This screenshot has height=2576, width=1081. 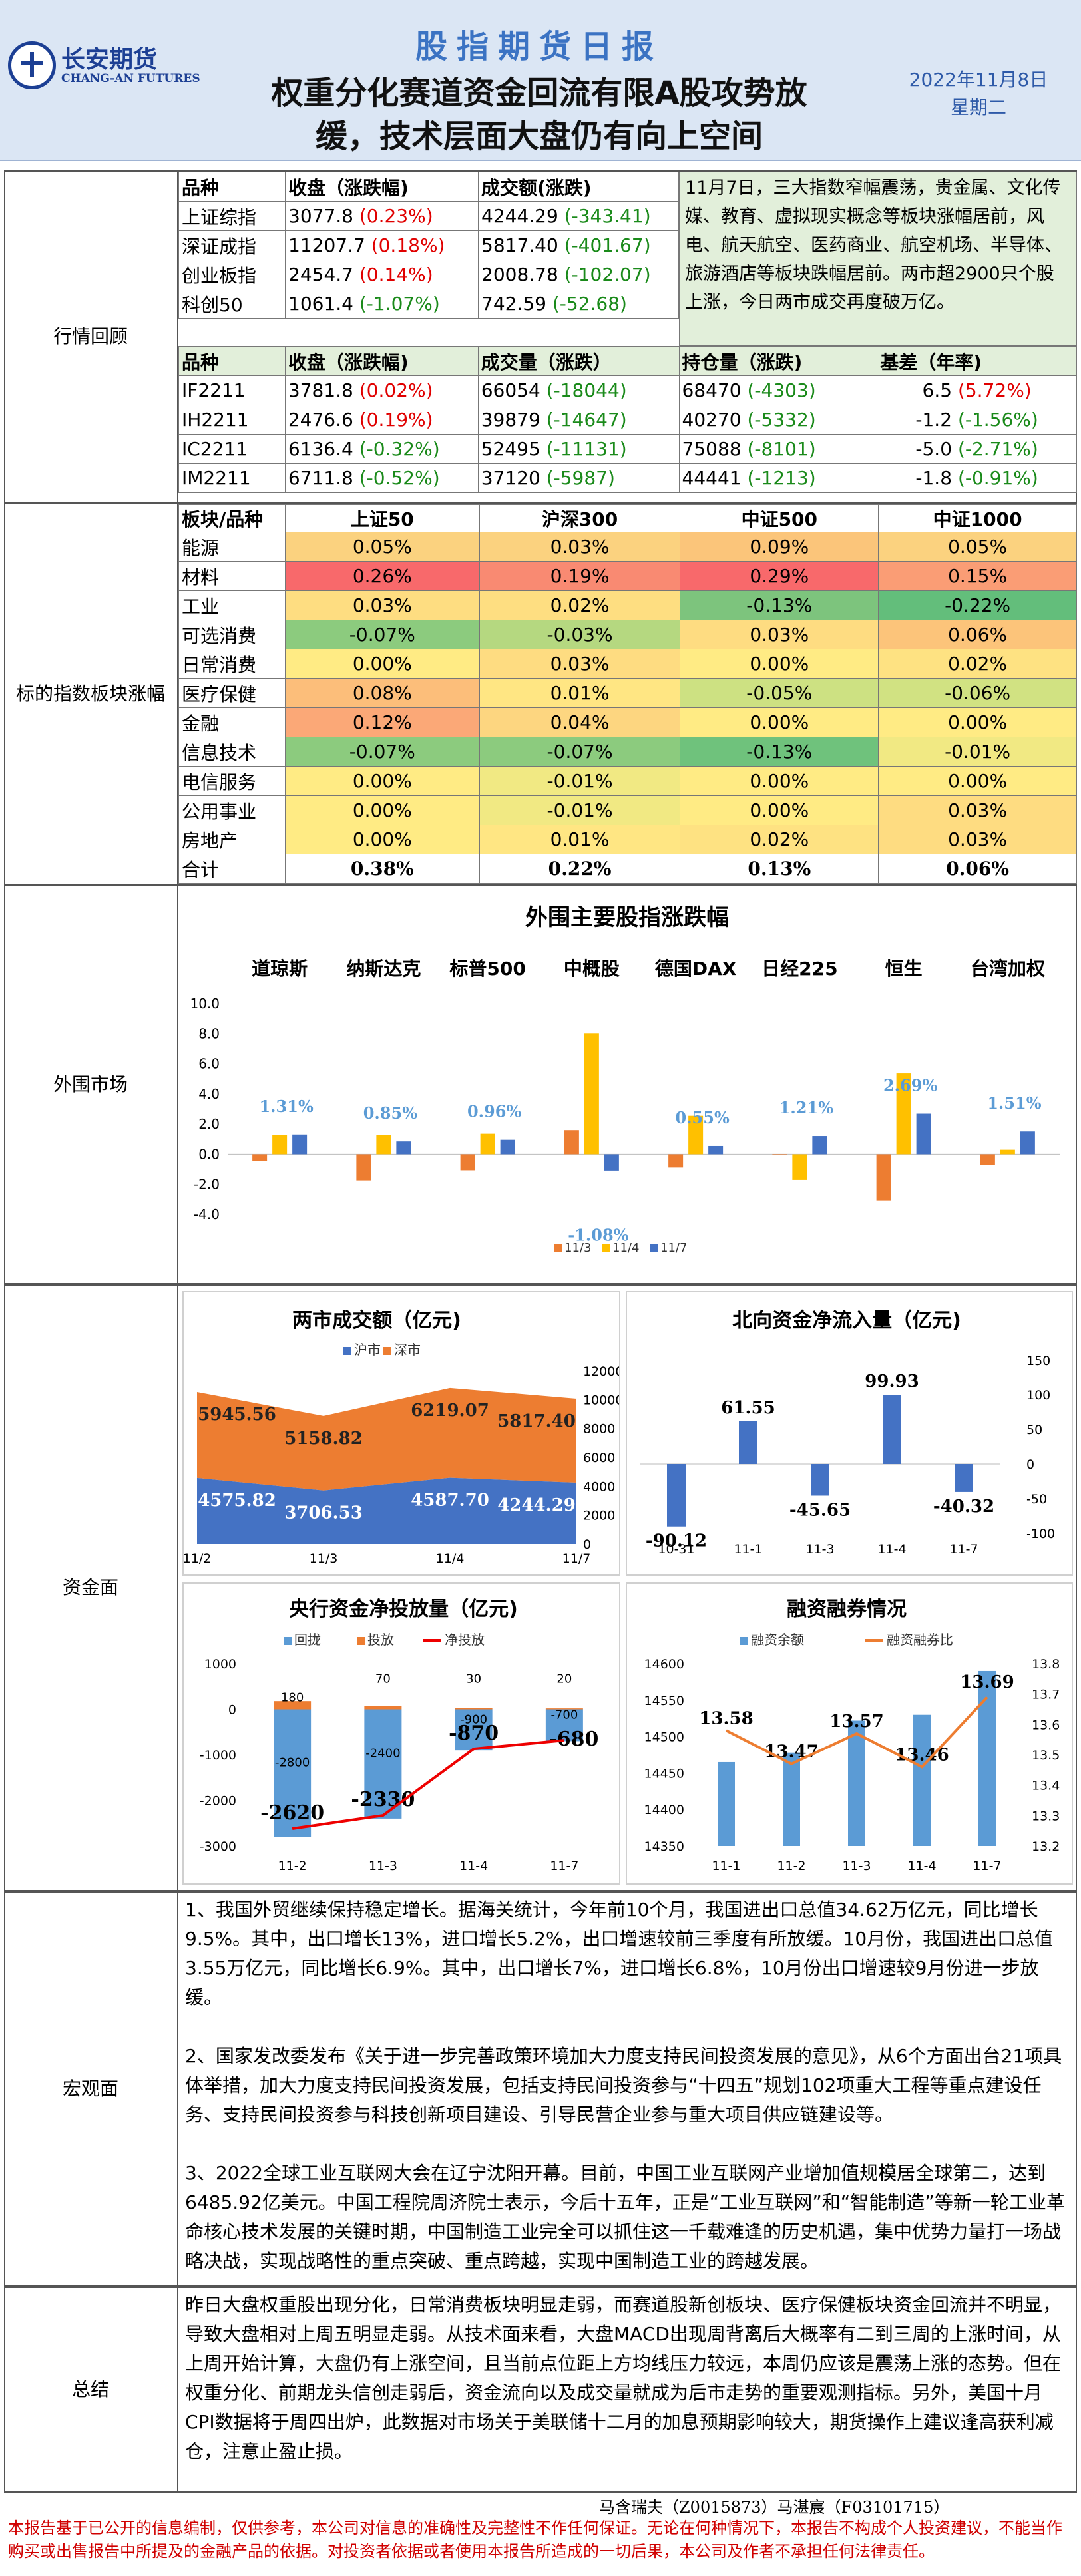 I want to click on futures-basis: -5.0 (-2.71%), so click(x=977, y=449).